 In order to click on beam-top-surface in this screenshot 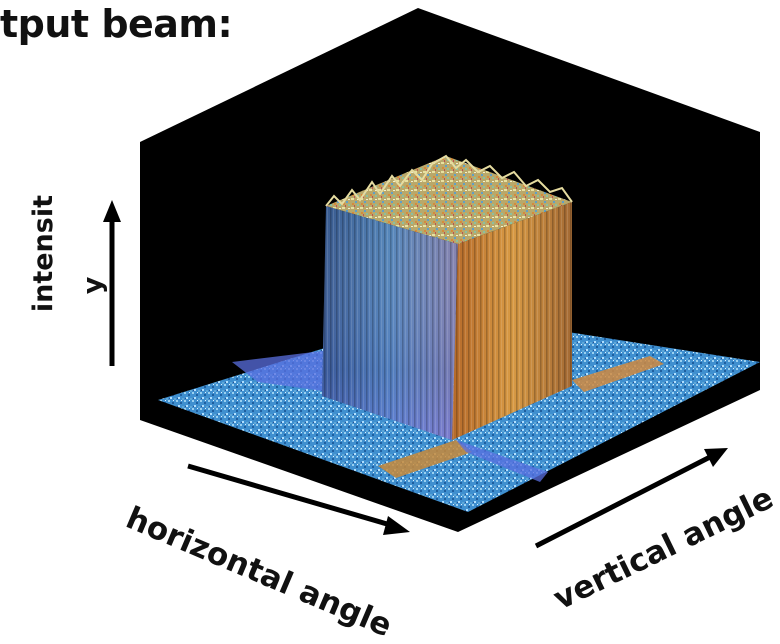, I will do `click(449, 200)`.